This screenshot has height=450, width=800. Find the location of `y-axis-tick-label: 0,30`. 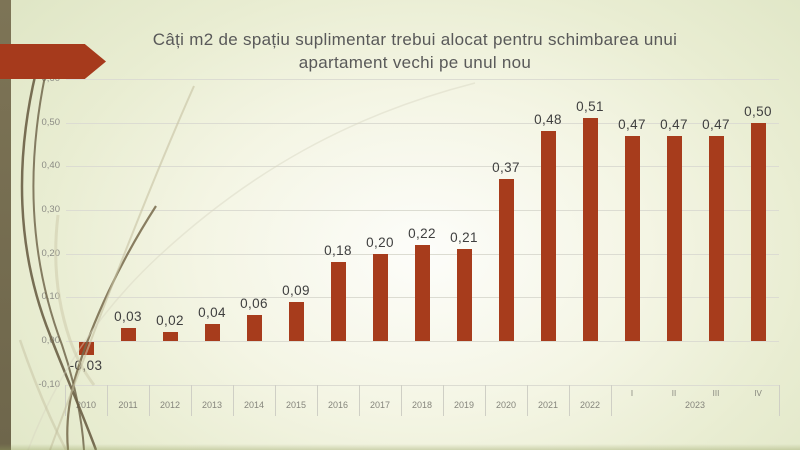

y-axis-tick-label: 0,30 is located at coordinates (51, 209).